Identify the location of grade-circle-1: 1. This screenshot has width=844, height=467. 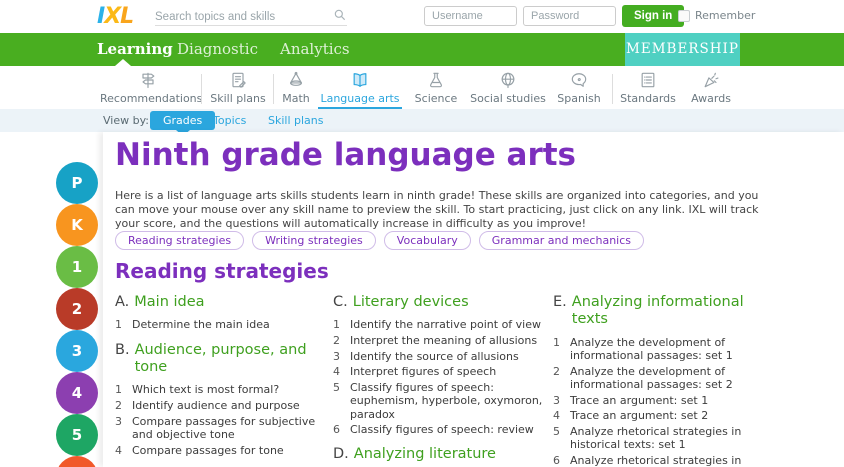
(77, 267).